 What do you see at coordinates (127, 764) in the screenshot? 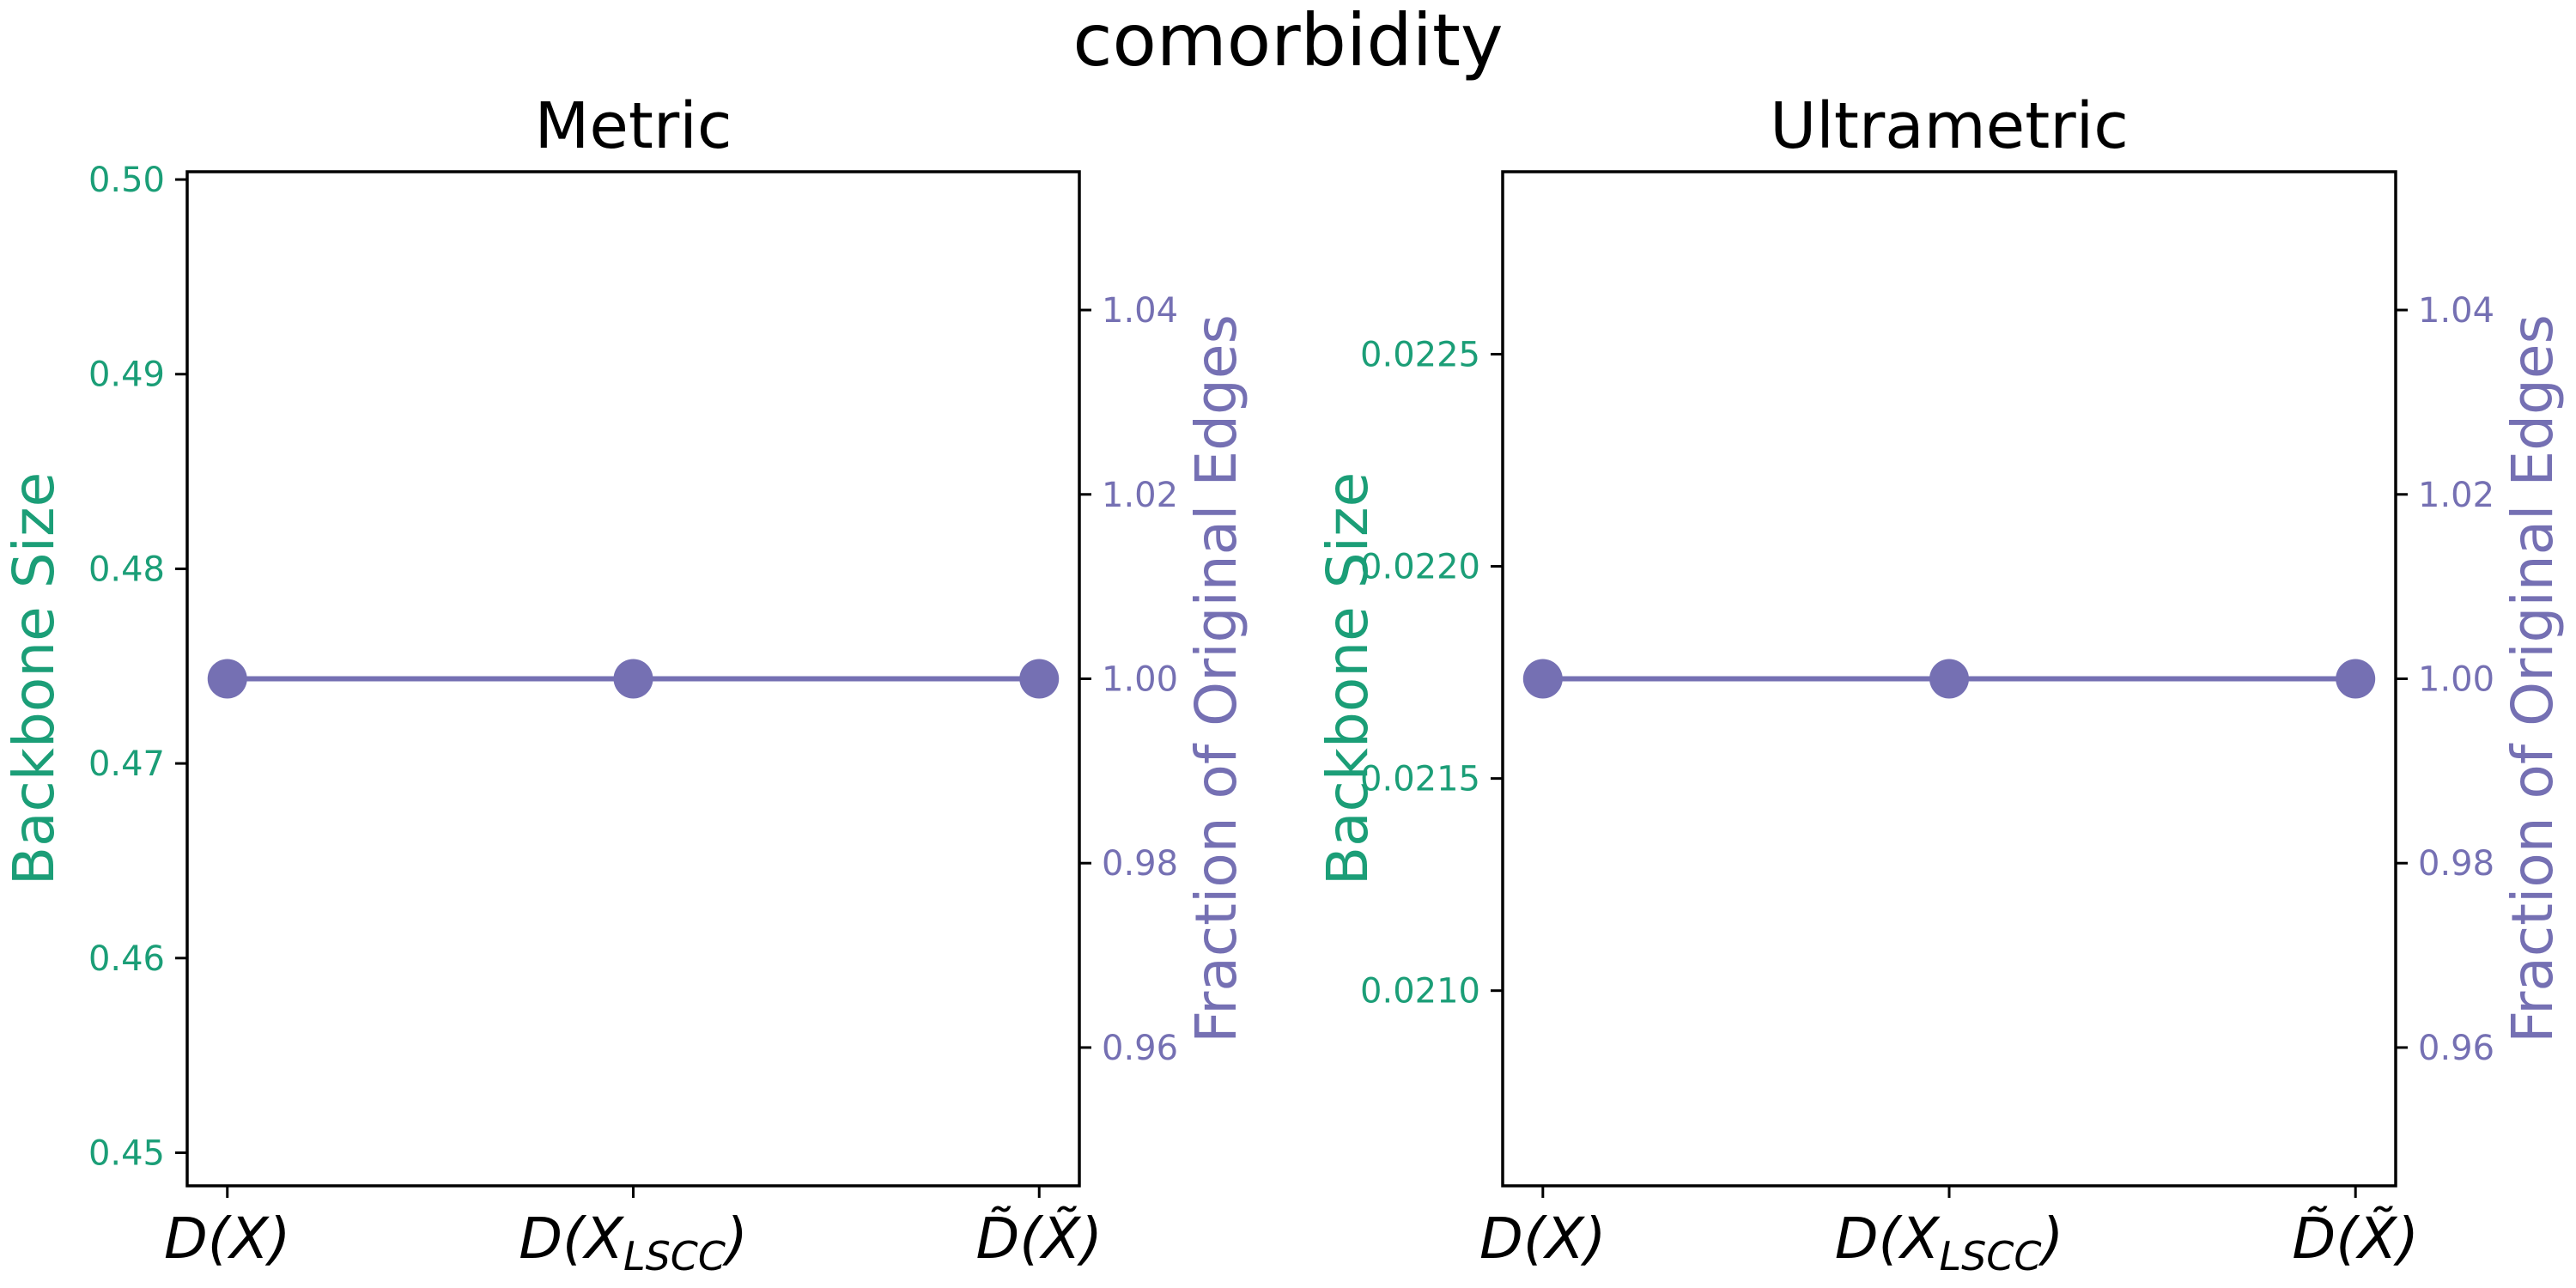
I see `left-tick-label: 0.47` at bounding box center [127, 764].